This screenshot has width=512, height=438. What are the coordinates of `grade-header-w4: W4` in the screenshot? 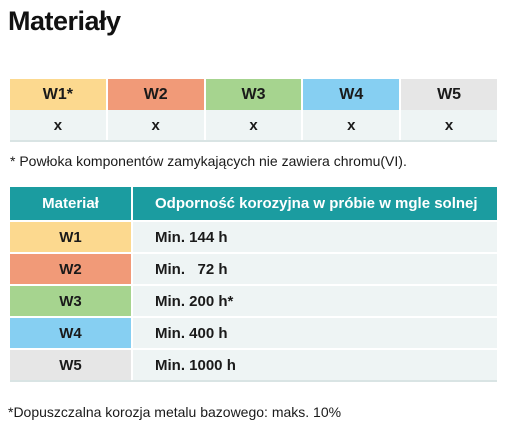 It's located at (350, 94).